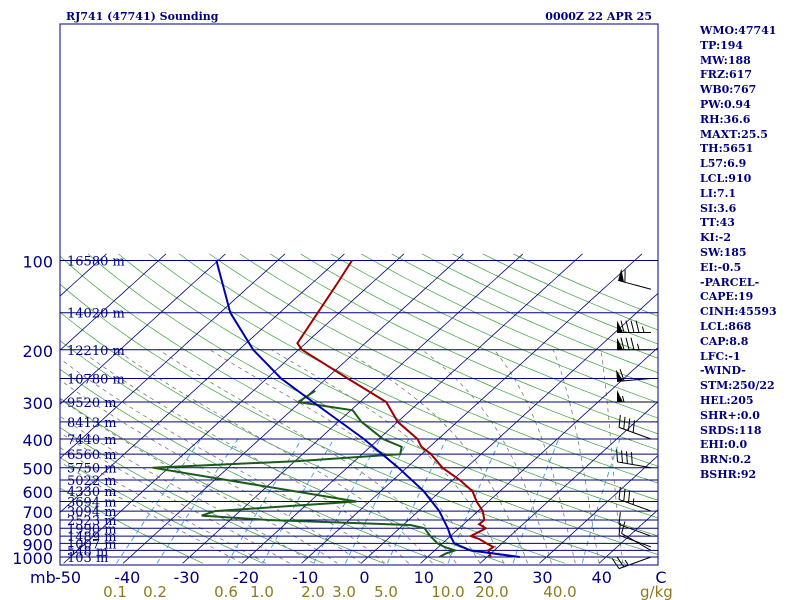  What do you see at coordinates (728, 474) in the screenshot?
I see `stat-row: BSHR:92` at bounding box center [728, 474].